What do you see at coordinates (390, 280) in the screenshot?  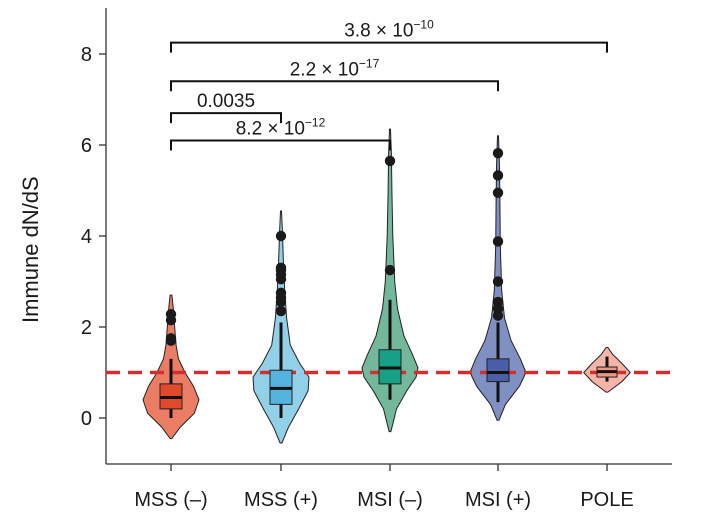 I see `violin-shape` at bounding box center [390, 280].